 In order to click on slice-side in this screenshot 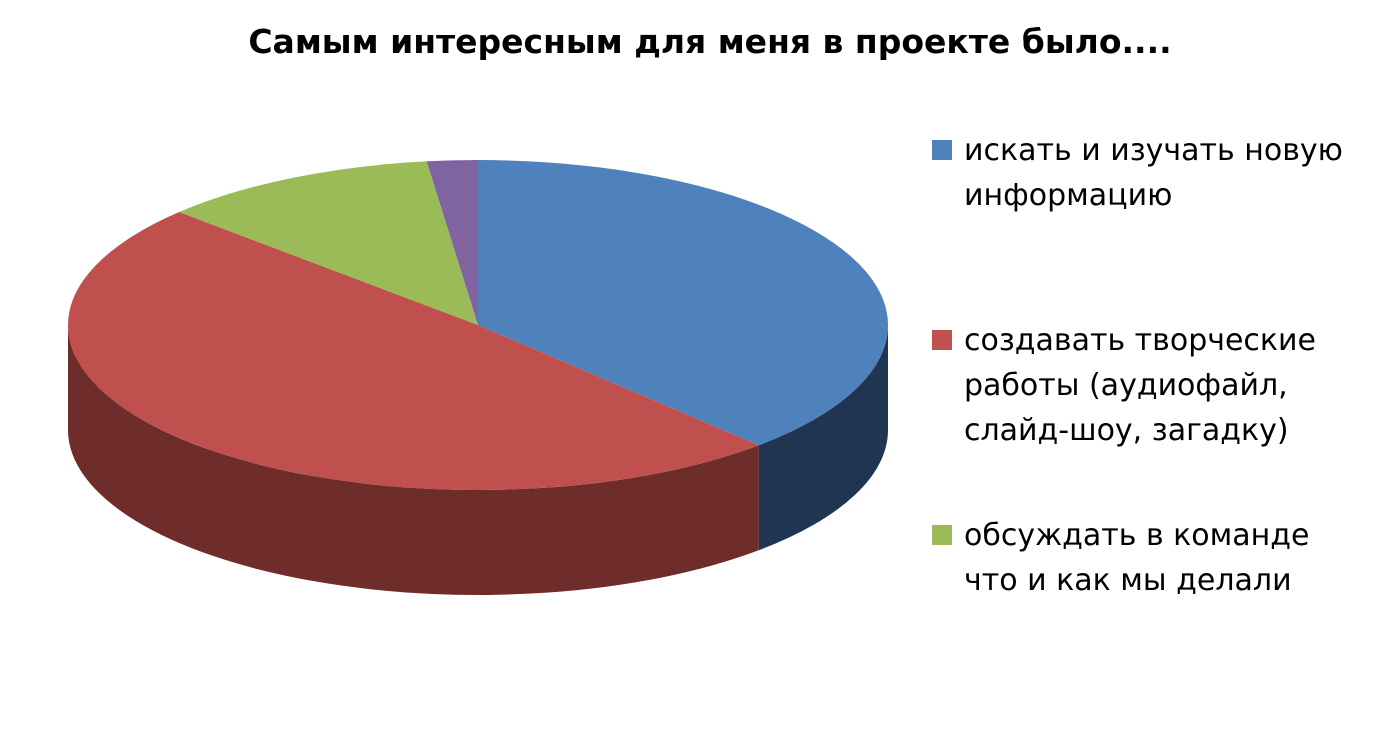, I will do `click(823, 438)`.